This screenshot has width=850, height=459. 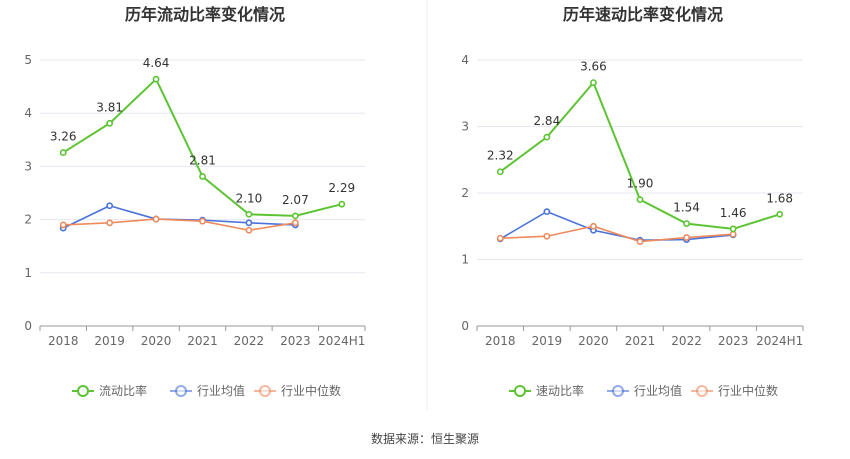 What do you see at coordinates (109, 107) in the screenshot?
I see `data-label: 3.81` at bounding box center [109, 107].